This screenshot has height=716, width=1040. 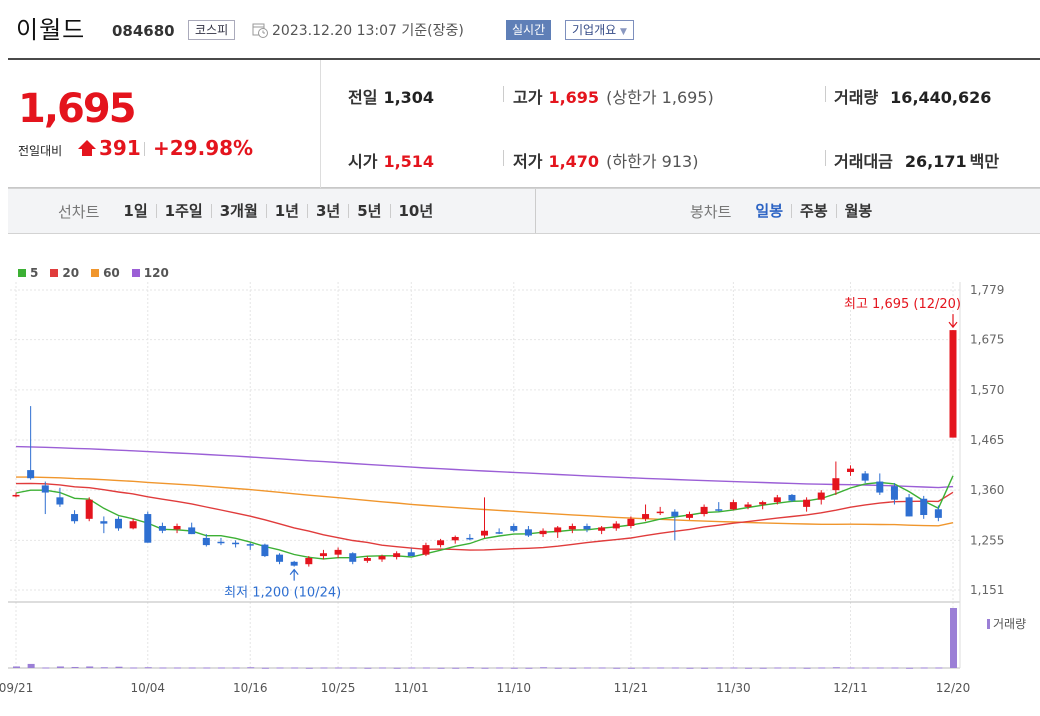 What do you see at coordinates (813, 211) in the screenshot?
I see `candle-weekly: 주봉` at bounding box center [813, 211].